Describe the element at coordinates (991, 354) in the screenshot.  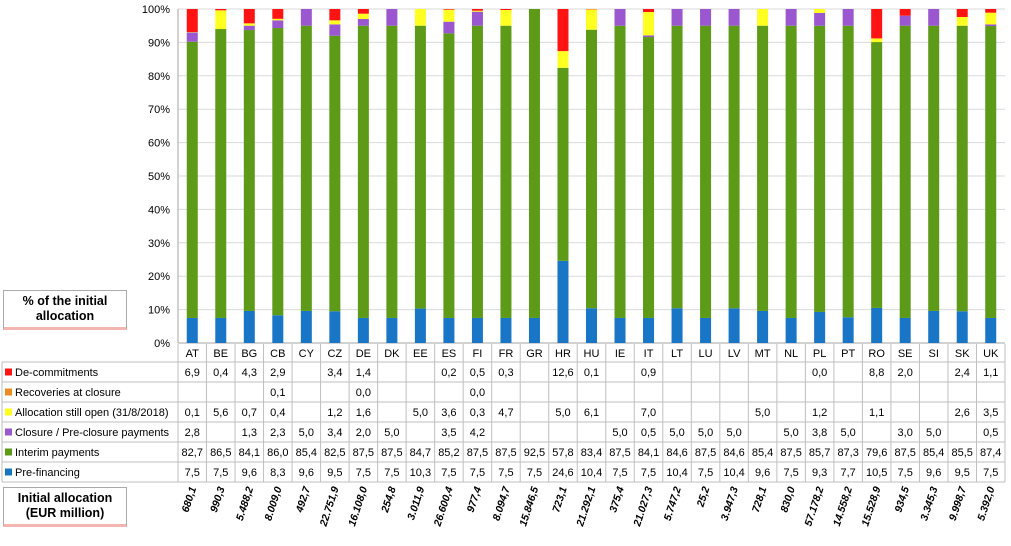
I see `category-label: UK` at that location.